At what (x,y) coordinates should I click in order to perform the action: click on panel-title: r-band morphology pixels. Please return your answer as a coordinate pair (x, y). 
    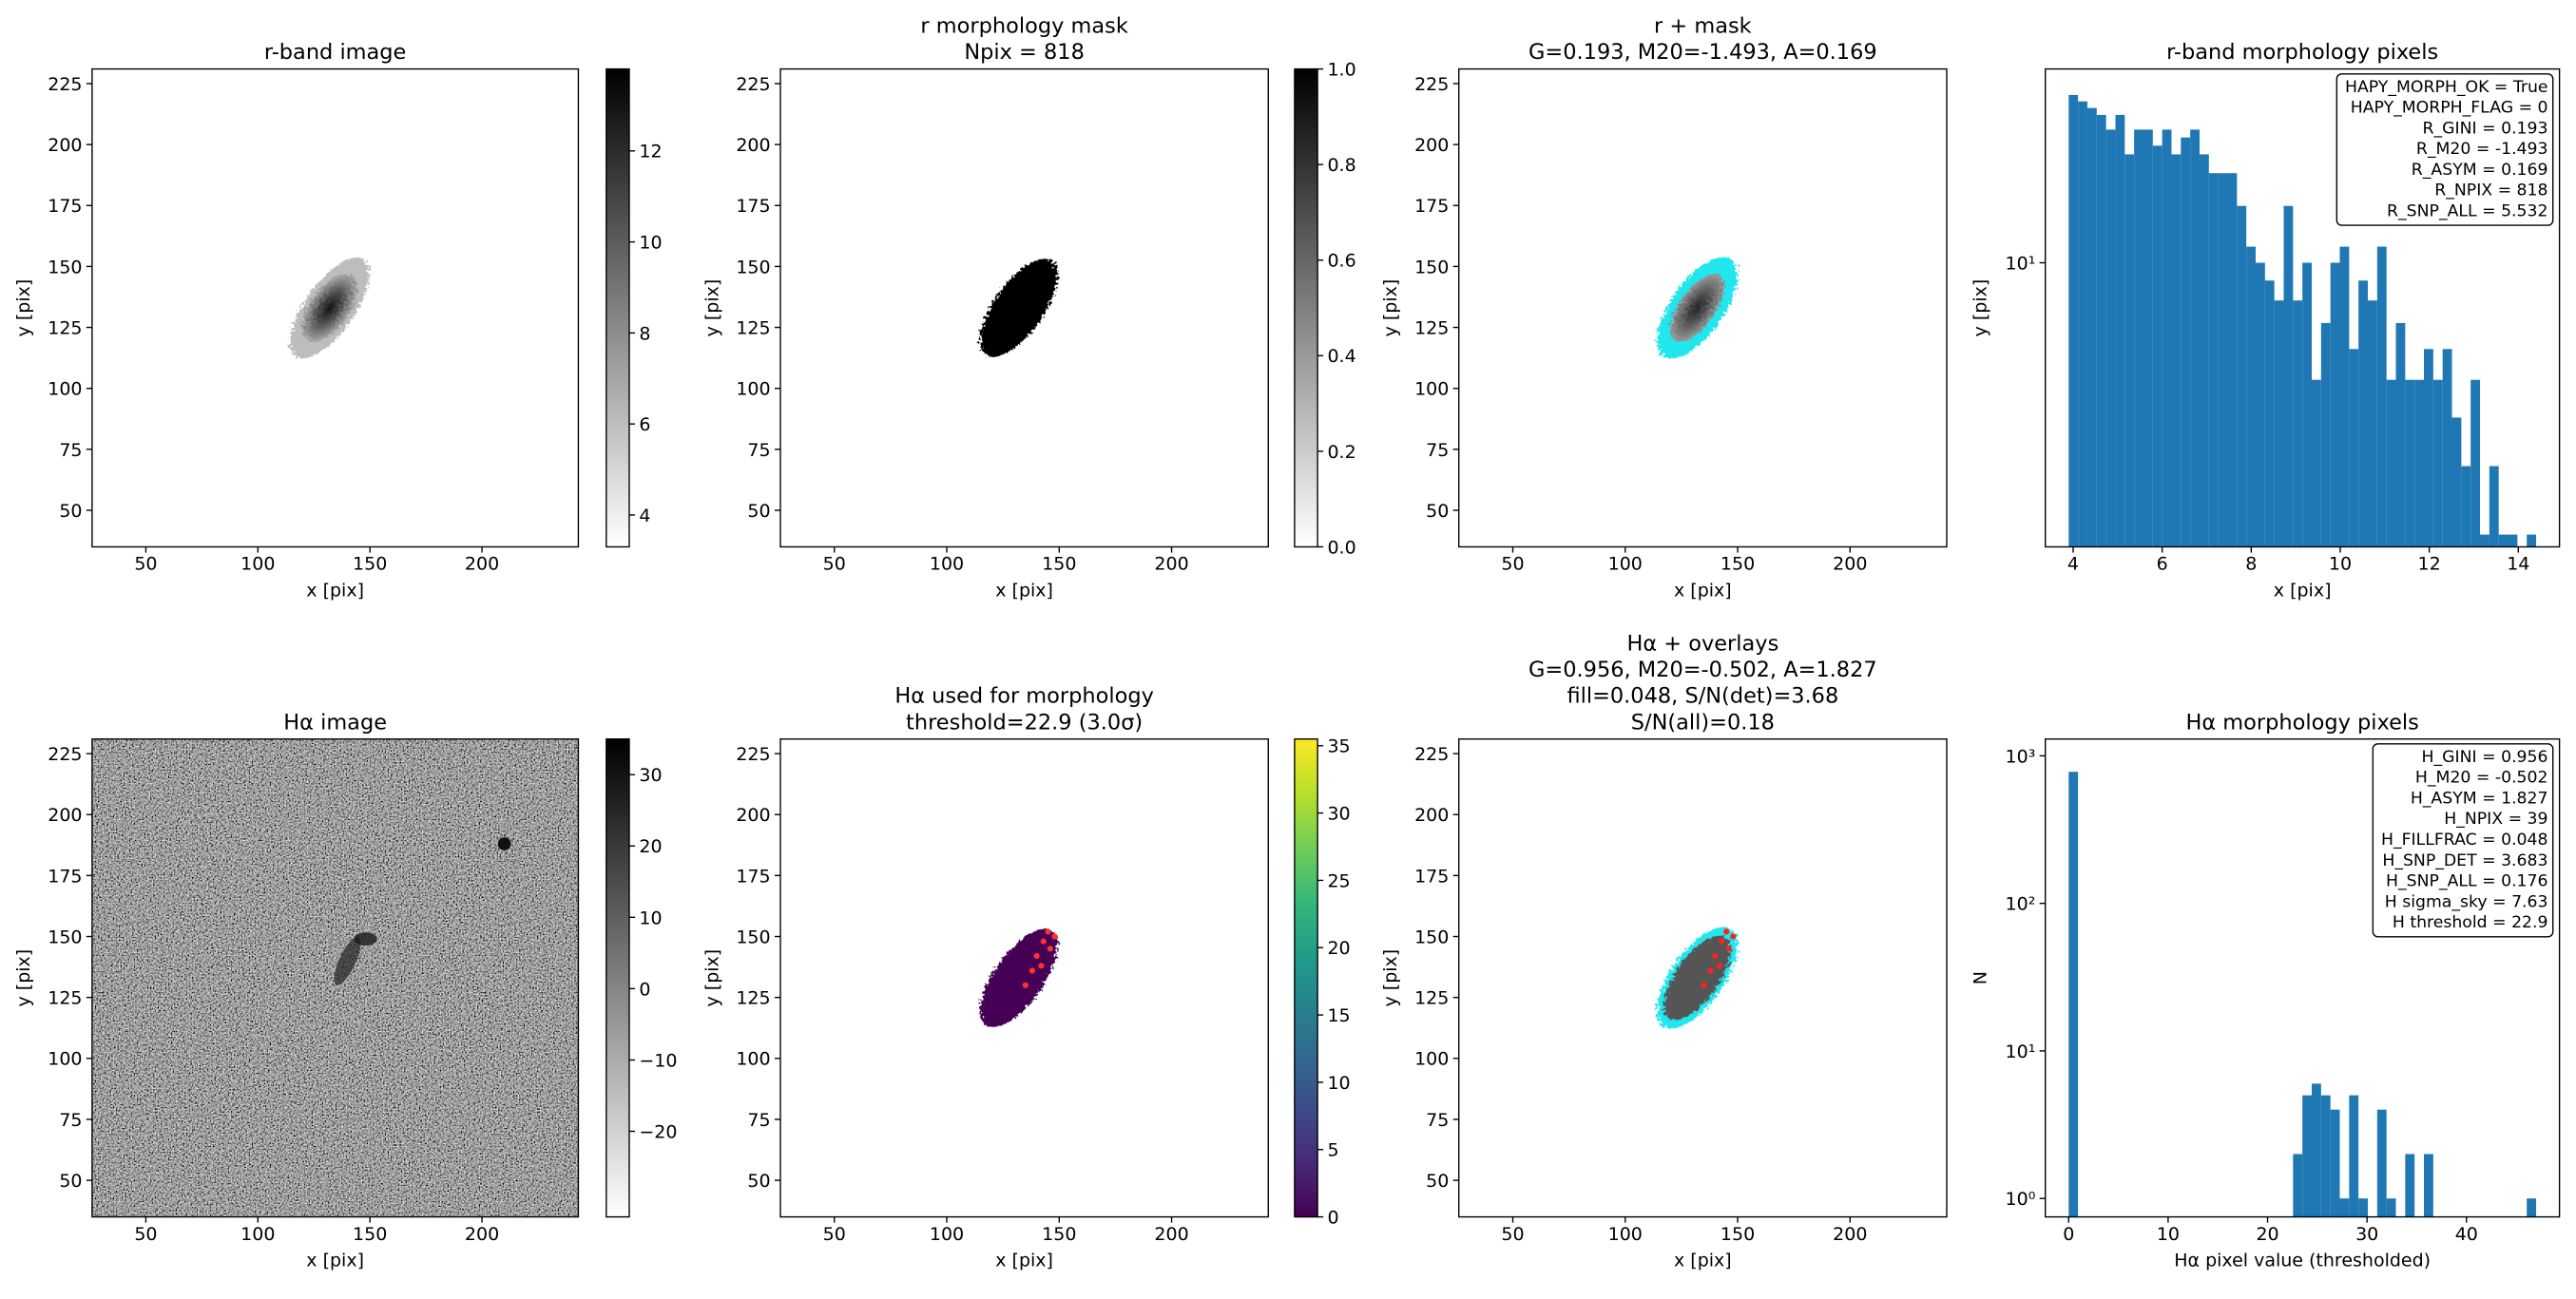
    Looking at the image, I should click on (2302, 52).